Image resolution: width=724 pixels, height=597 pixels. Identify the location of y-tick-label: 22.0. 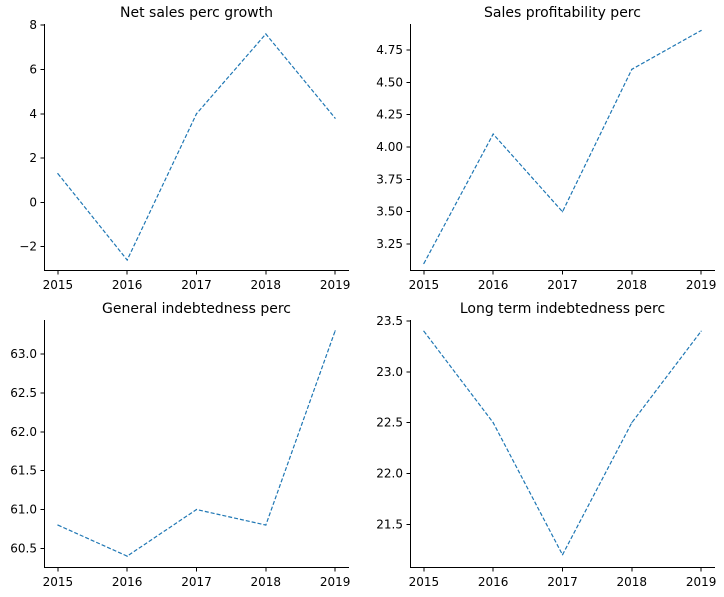
(389, 473).